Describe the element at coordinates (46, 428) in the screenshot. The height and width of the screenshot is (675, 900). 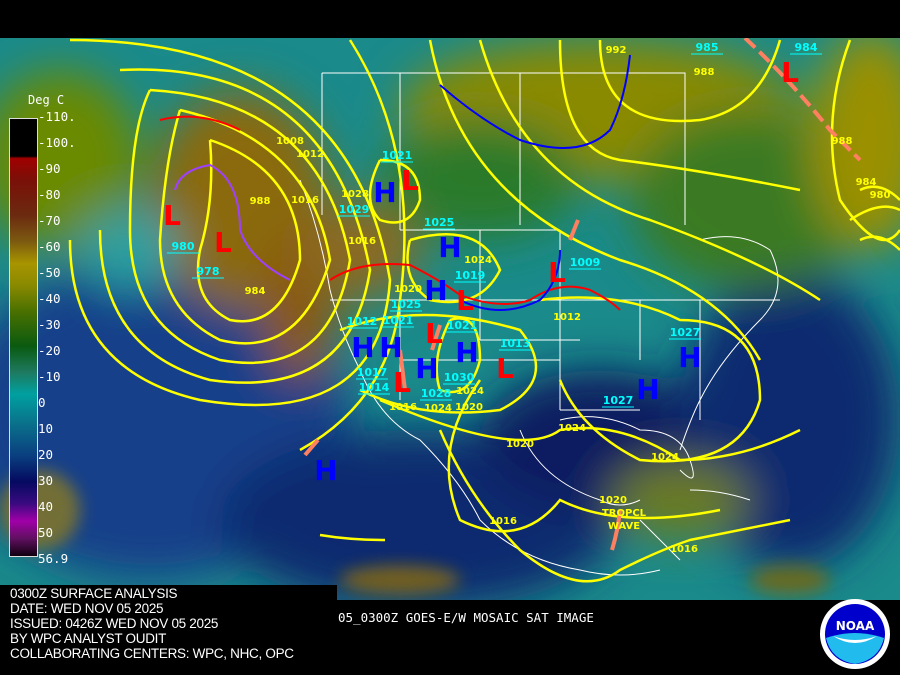
I see `colorbar-tick: 10` at that location.